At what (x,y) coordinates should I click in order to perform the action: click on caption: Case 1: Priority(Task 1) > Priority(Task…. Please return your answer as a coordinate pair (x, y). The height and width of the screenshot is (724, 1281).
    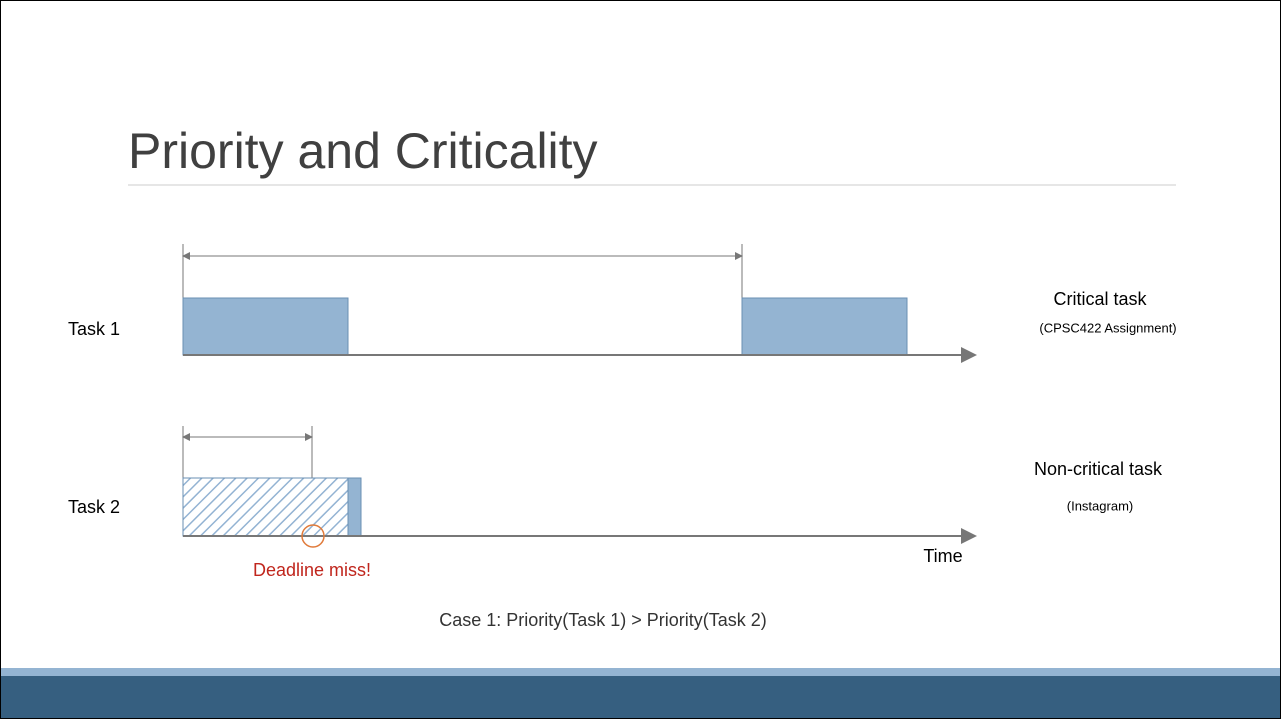
    Looking at the image, I should click on (603, 620).